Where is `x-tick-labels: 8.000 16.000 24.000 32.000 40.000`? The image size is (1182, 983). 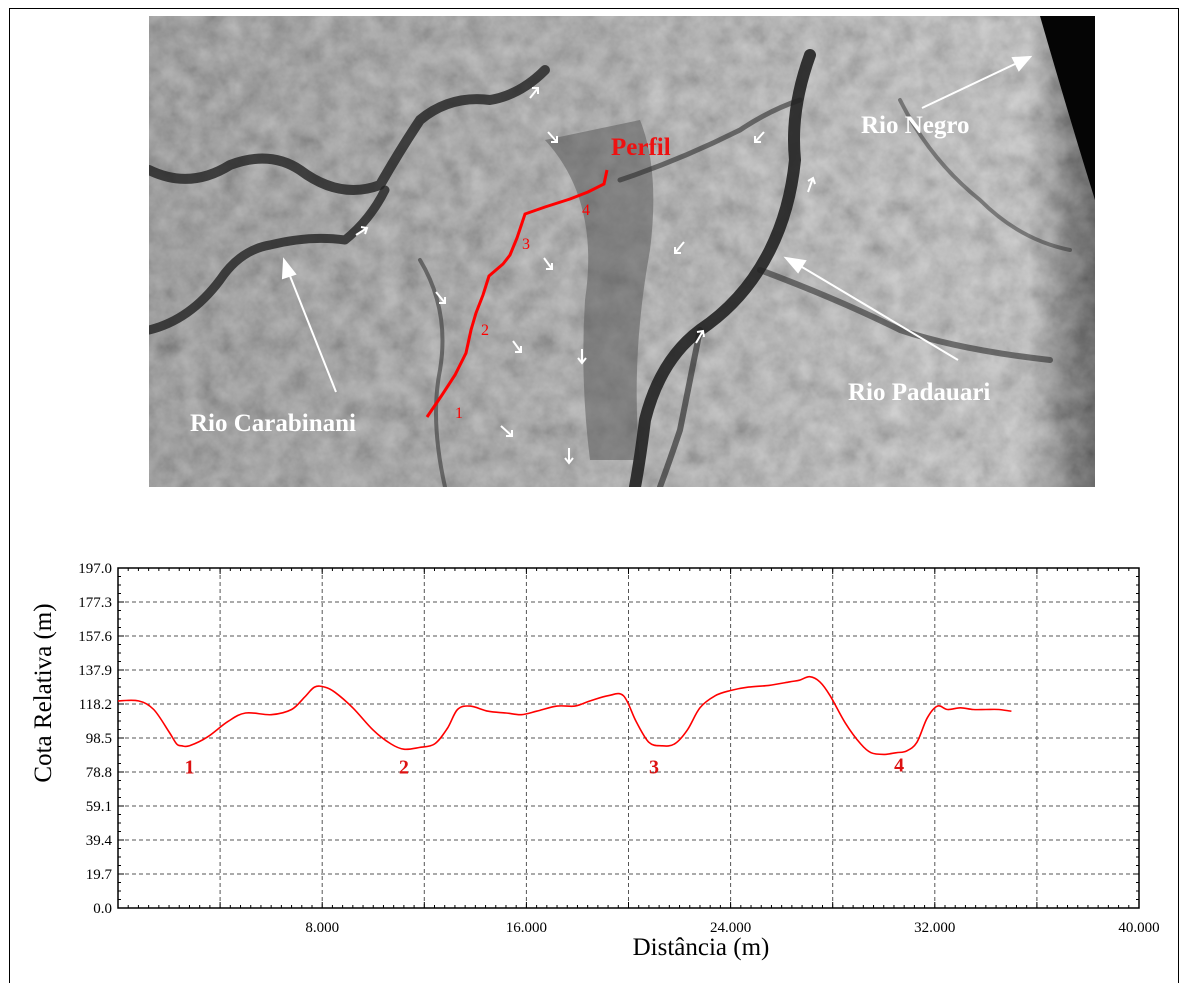
x-tick-labels: 8.000 16.000 24.000 32.000 40.000 is located at coordinates (732, 928).